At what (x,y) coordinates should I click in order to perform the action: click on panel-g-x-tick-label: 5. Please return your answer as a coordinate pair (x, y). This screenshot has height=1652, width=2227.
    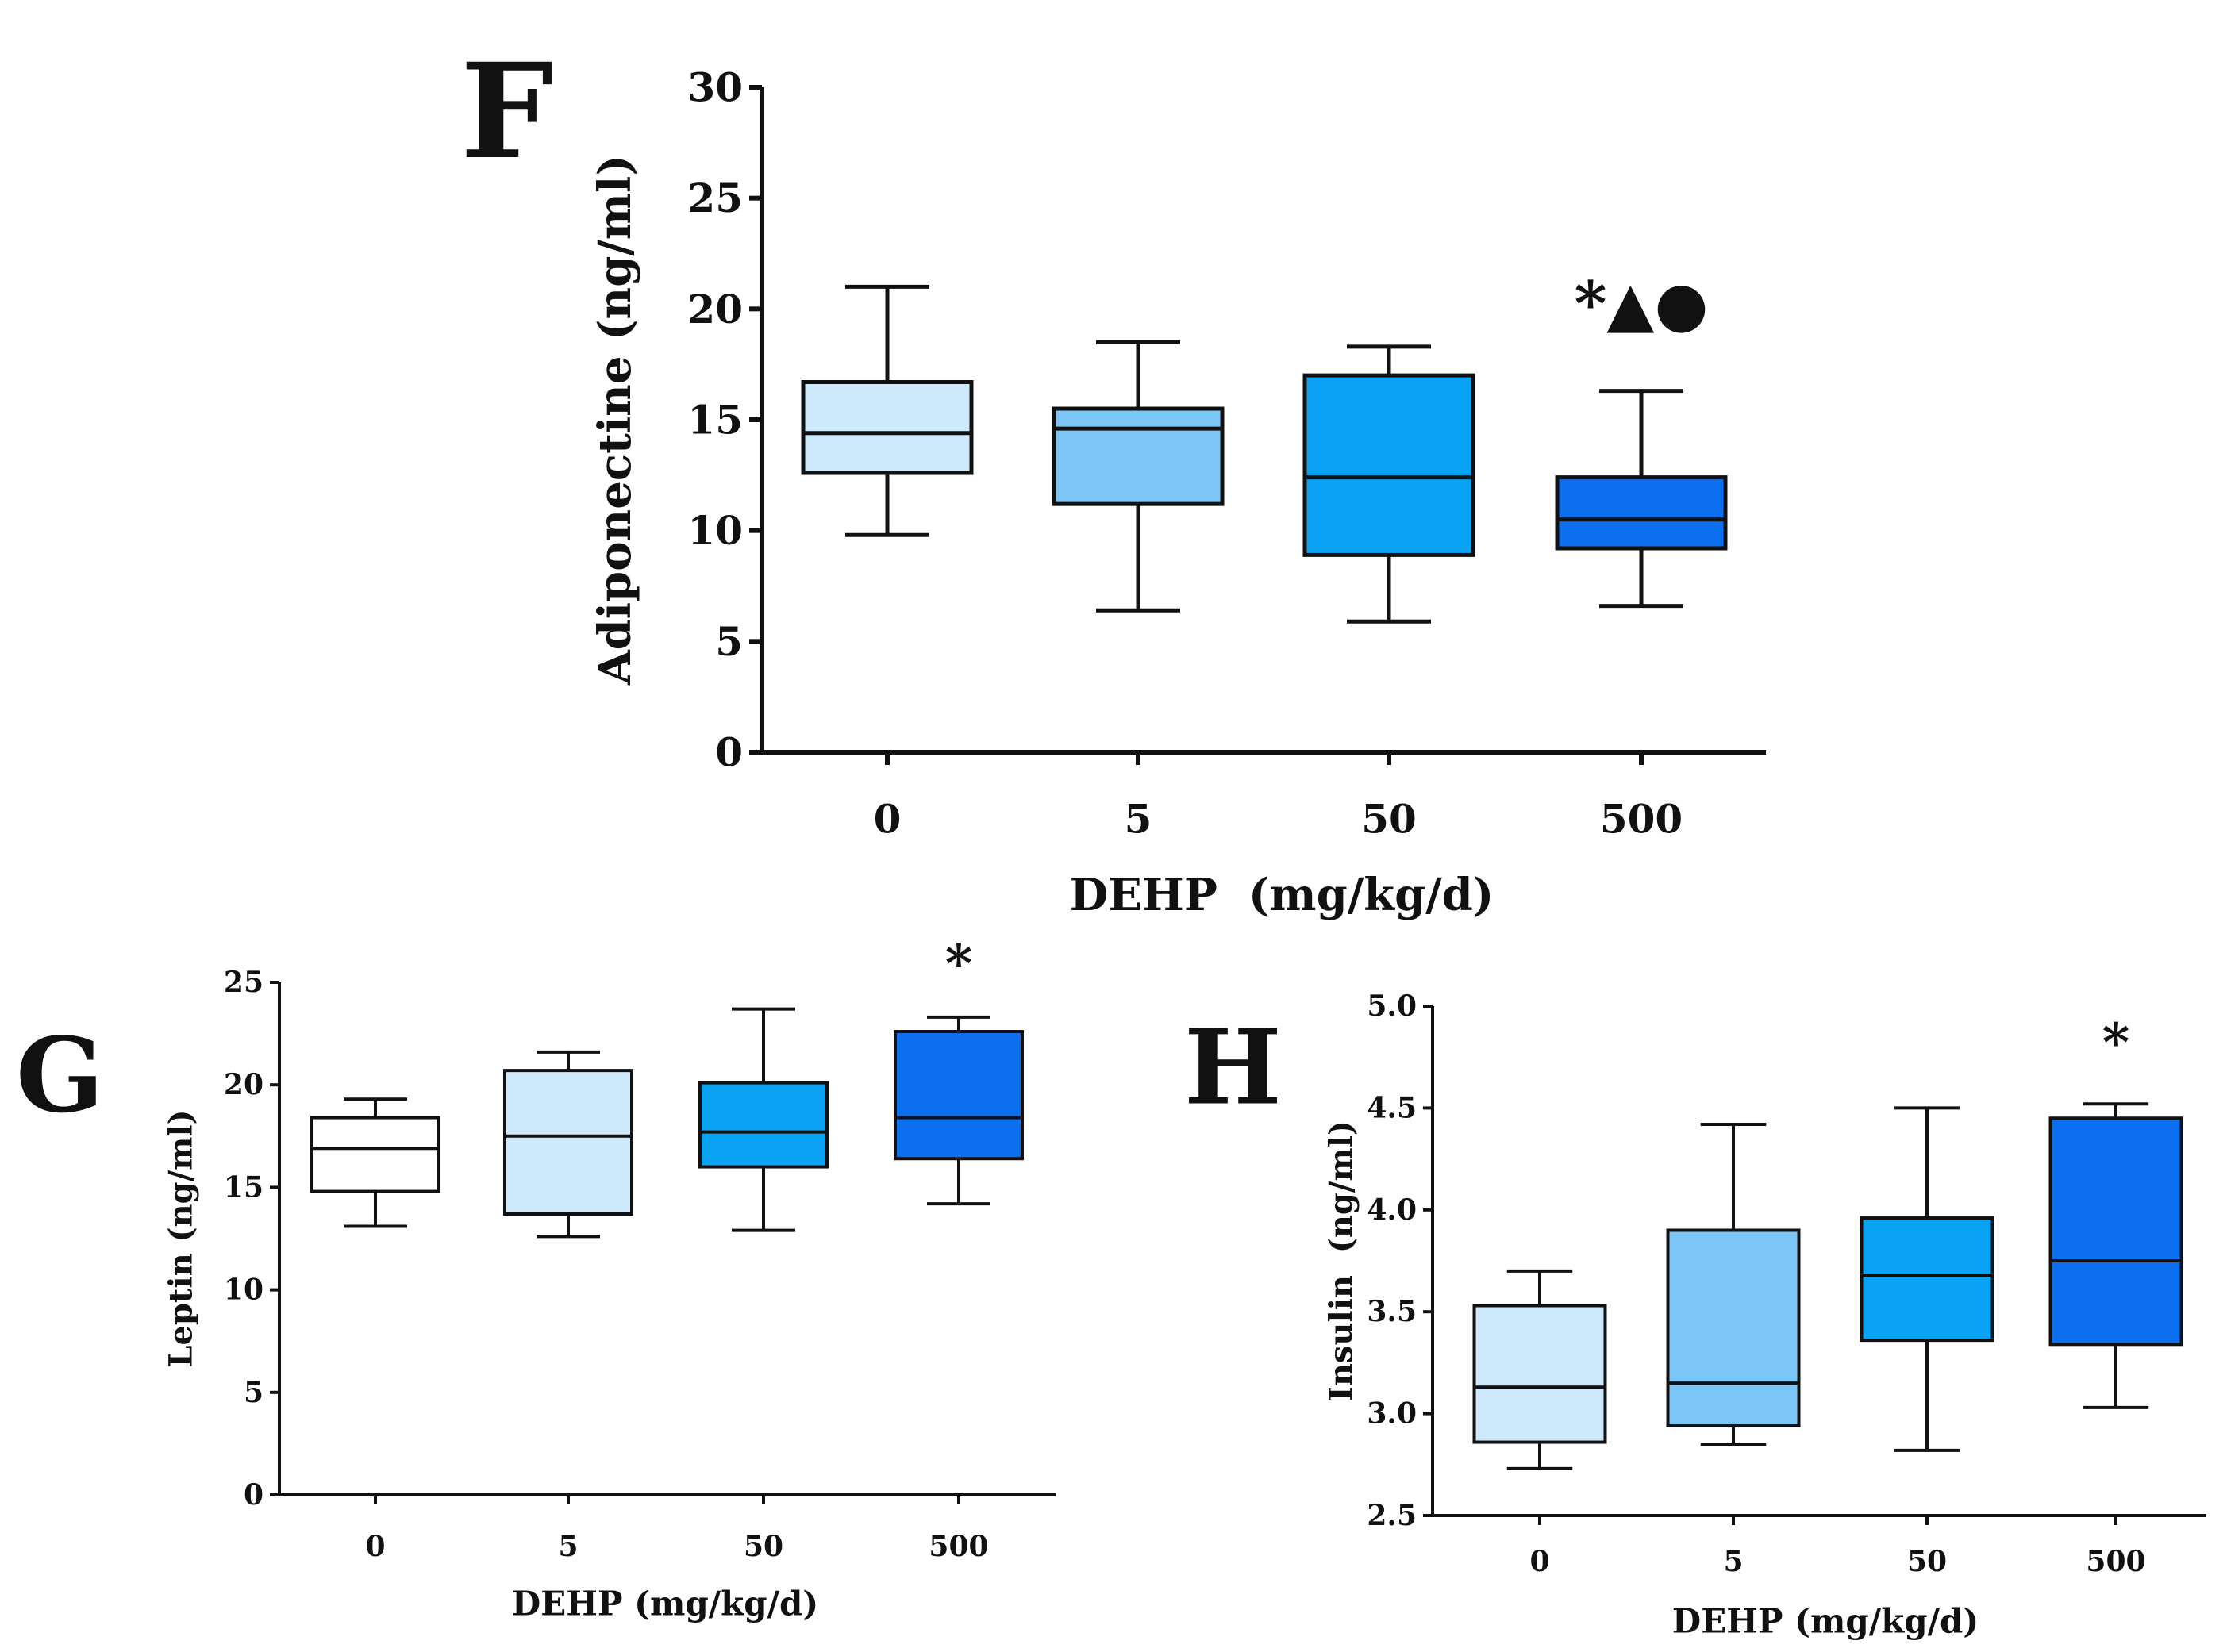
    Looking at the image, I should click on (568, 1546).